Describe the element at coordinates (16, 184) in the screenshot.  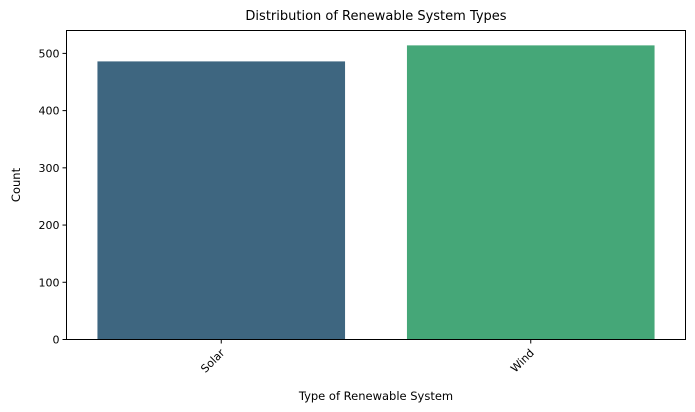
I see `y-axis-label: Count` at that location.